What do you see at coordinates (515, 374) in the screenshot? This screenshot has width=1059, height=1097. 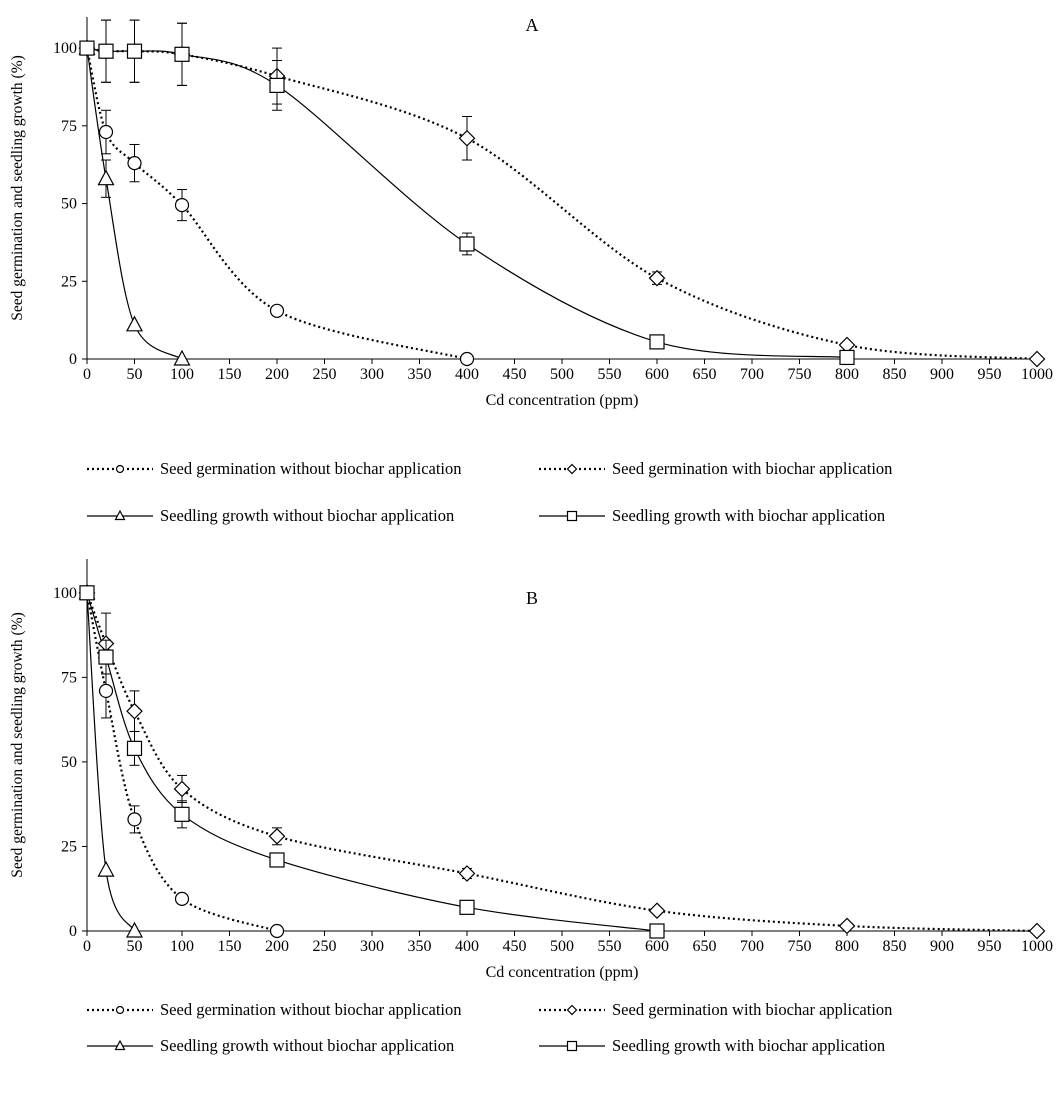 I see `x-tick-label: 450` at bounding box center [515, 374].